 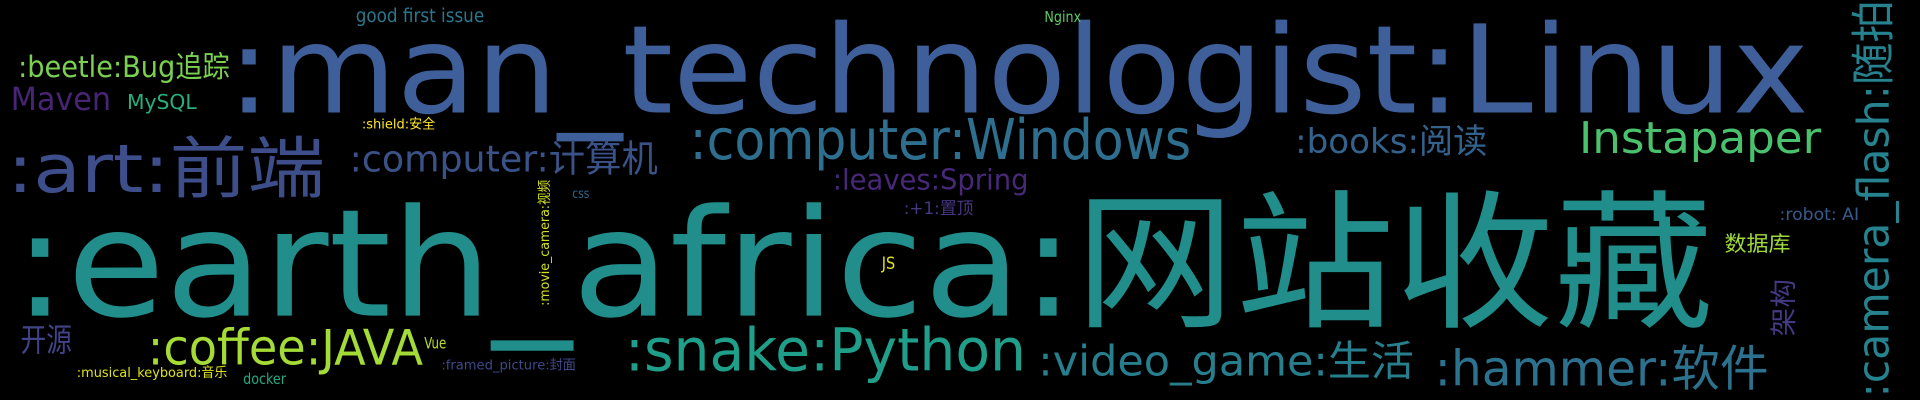 I want to click on word: 开源, so click(x=46, y=340).